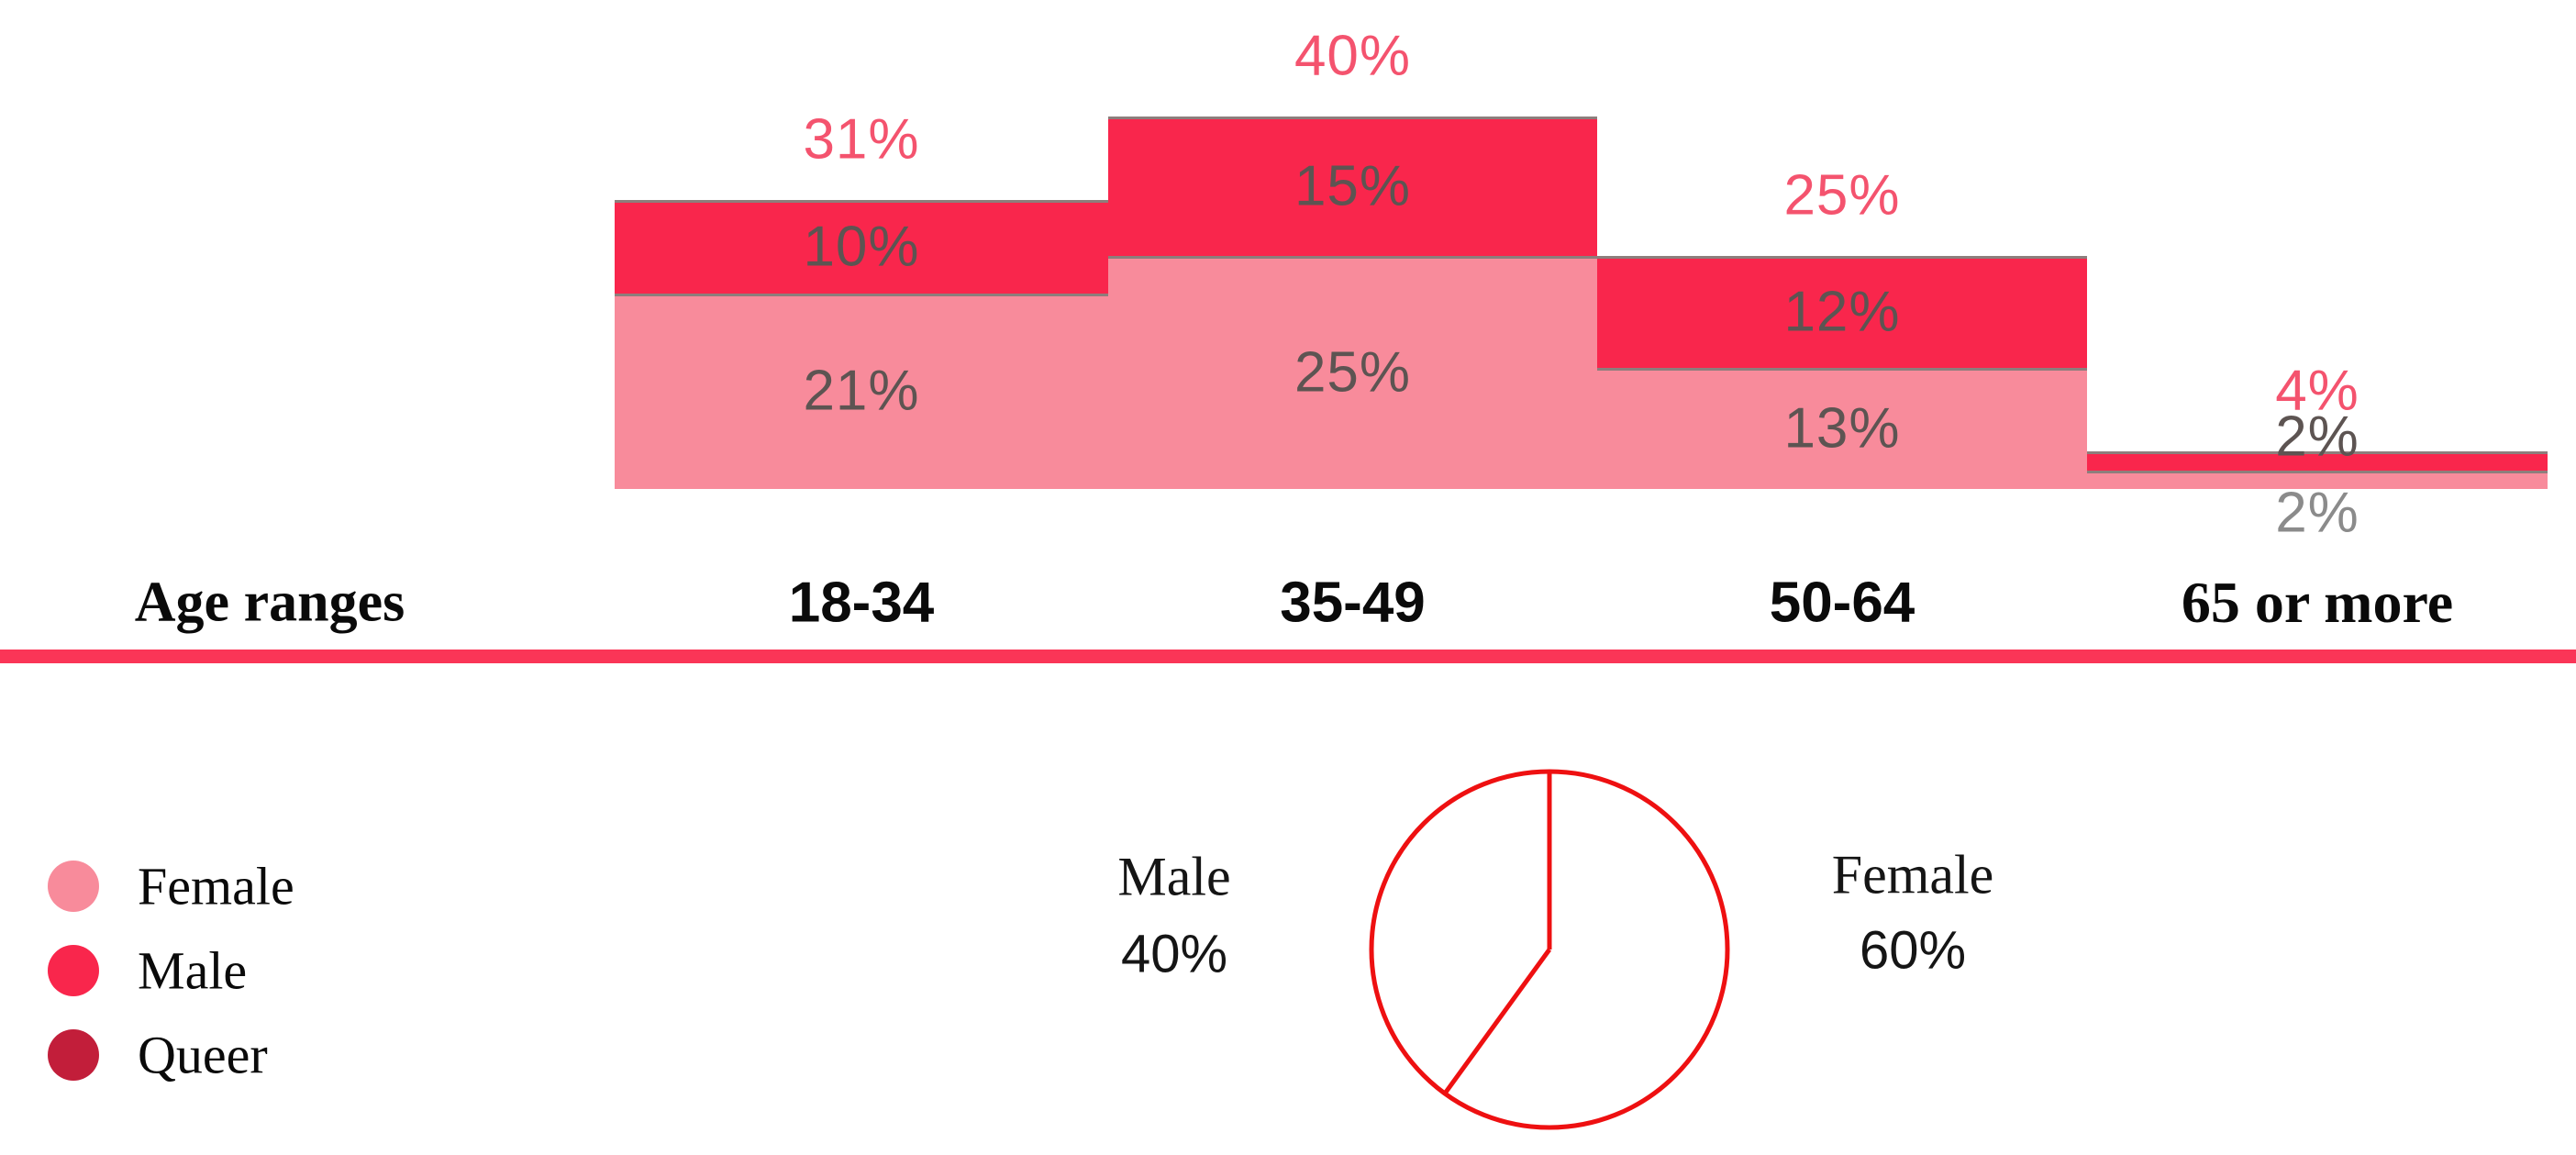 The width and height of the screenshot is (2576, 1155). Describe the element at coordinates (1174, 954) in the screenshot. I see `pie-slice-pct-male: 40%` at that location.